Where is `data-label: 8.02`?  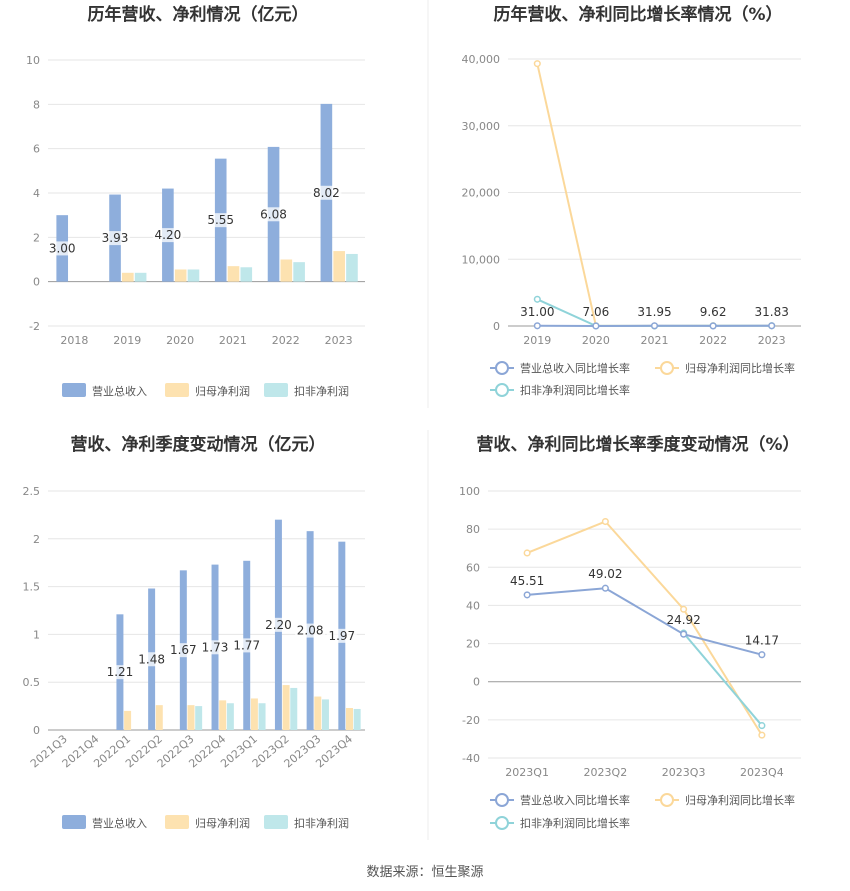 data-label: 8.02 is located at coordinates (326, 193).